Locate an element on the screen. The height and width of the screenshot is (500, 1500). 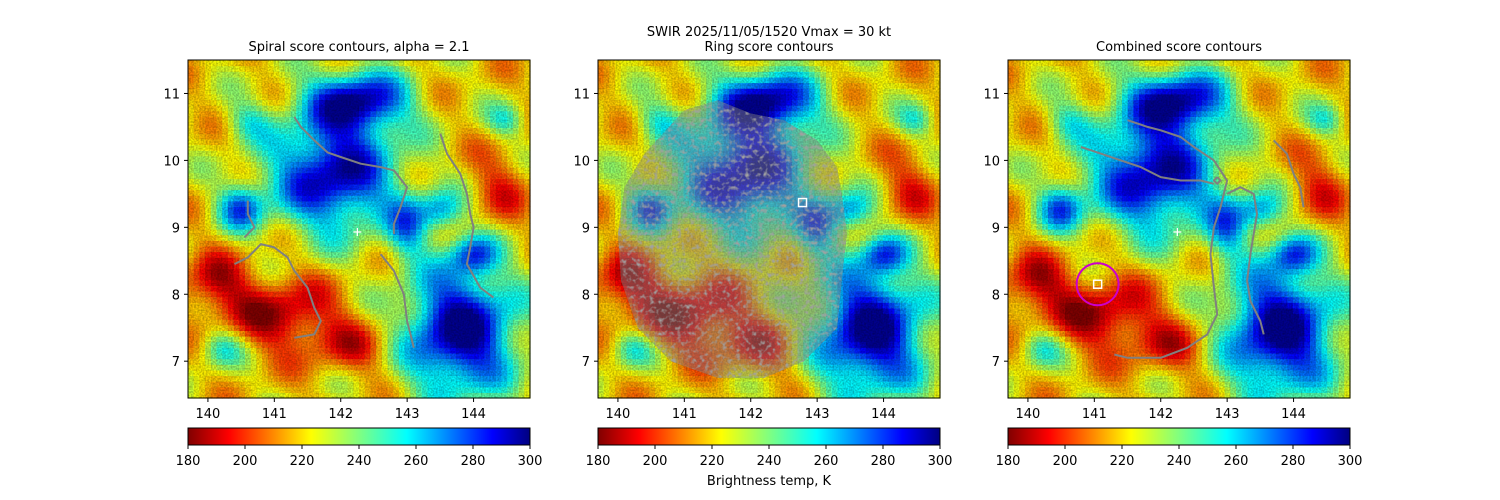
best-fix-marker-icon is located at coordinates (1097, 284).